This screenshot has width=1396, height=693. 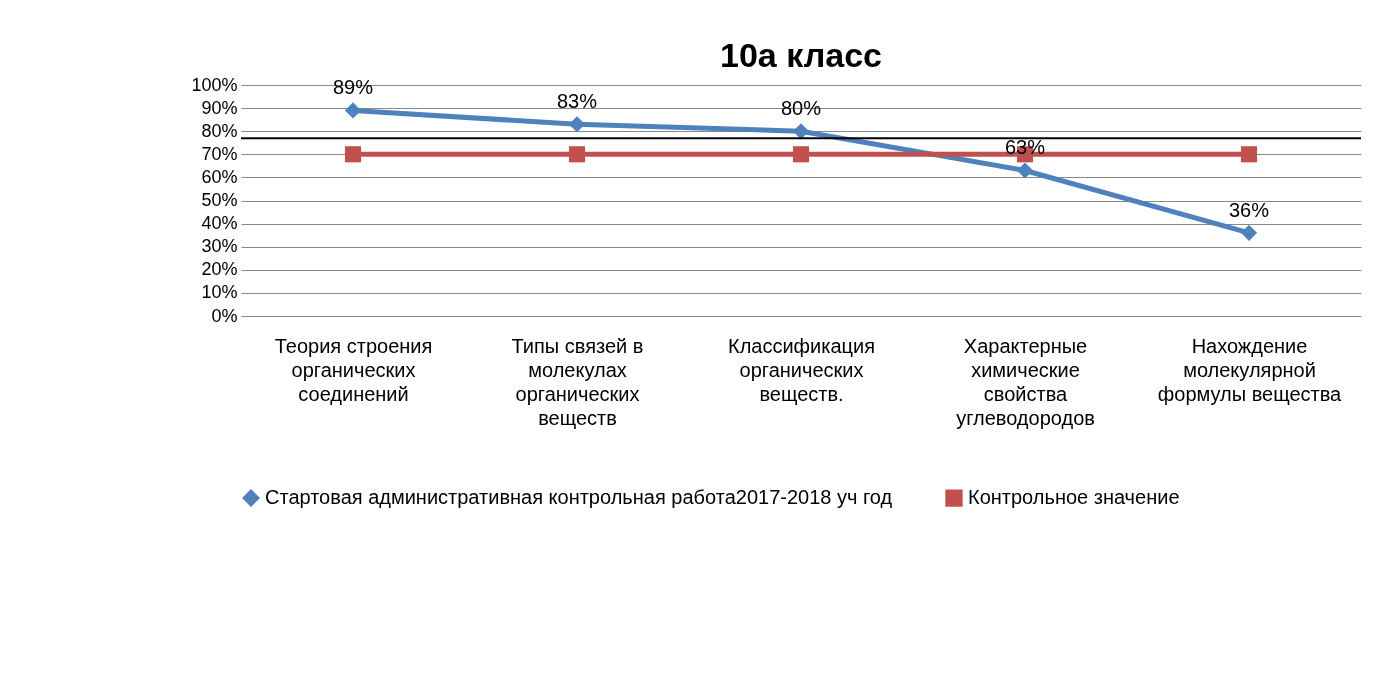 I want to click on legend-label: Стартовая административная контрольная работа2017-2018 уч год, so click(x=579, y=497).